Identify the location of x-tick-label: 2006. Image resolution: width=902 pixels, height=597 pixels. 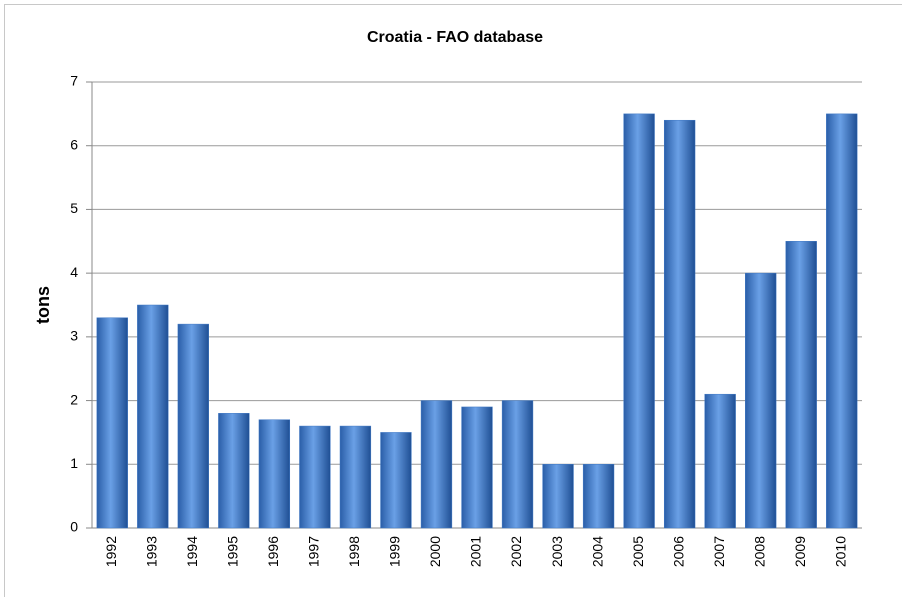
(678, 551).